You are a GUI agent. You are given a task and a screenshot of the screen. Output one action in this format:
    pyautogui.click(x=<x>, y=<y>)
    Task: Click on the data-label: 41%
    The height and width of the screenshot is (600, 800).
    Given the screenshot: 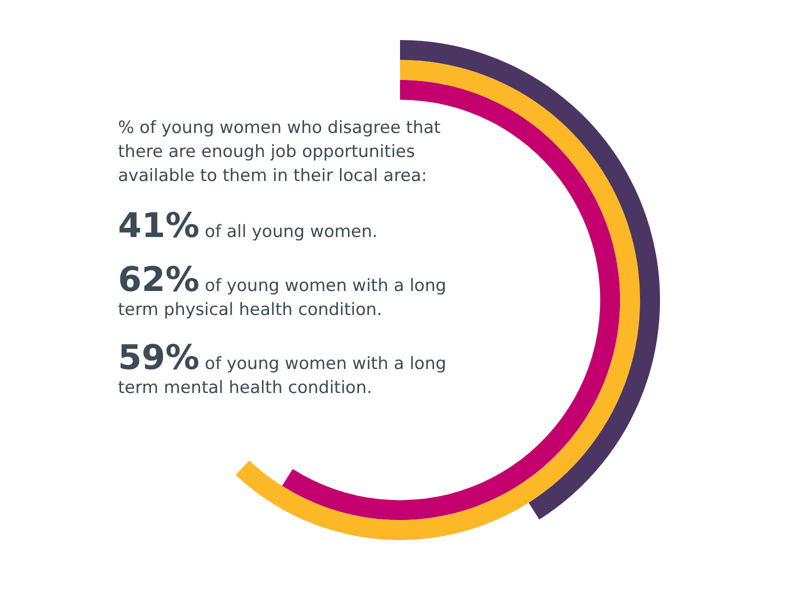 What is the action you would take?
    pyautogui.click(x=159, y=226)
    